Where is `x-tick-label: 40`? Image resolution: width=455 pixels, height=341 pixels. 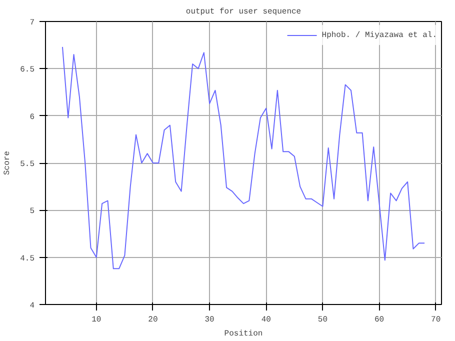 x-tick-label: 40 is located at coordinates (266, 320).